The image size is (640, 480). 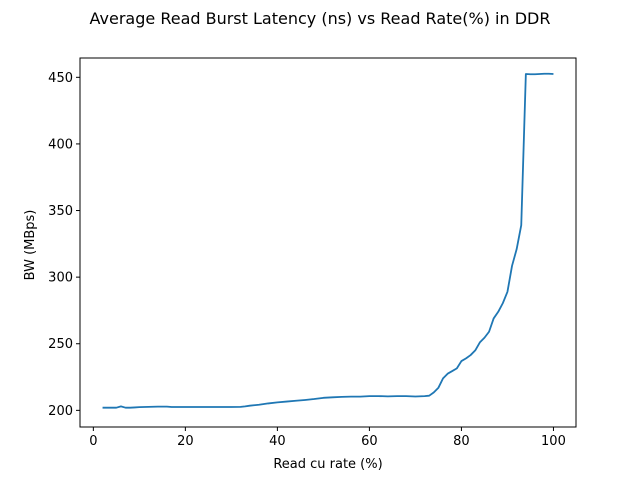 I want to click on y-axis-label: BW (MBps), so click(x=30, y=245).